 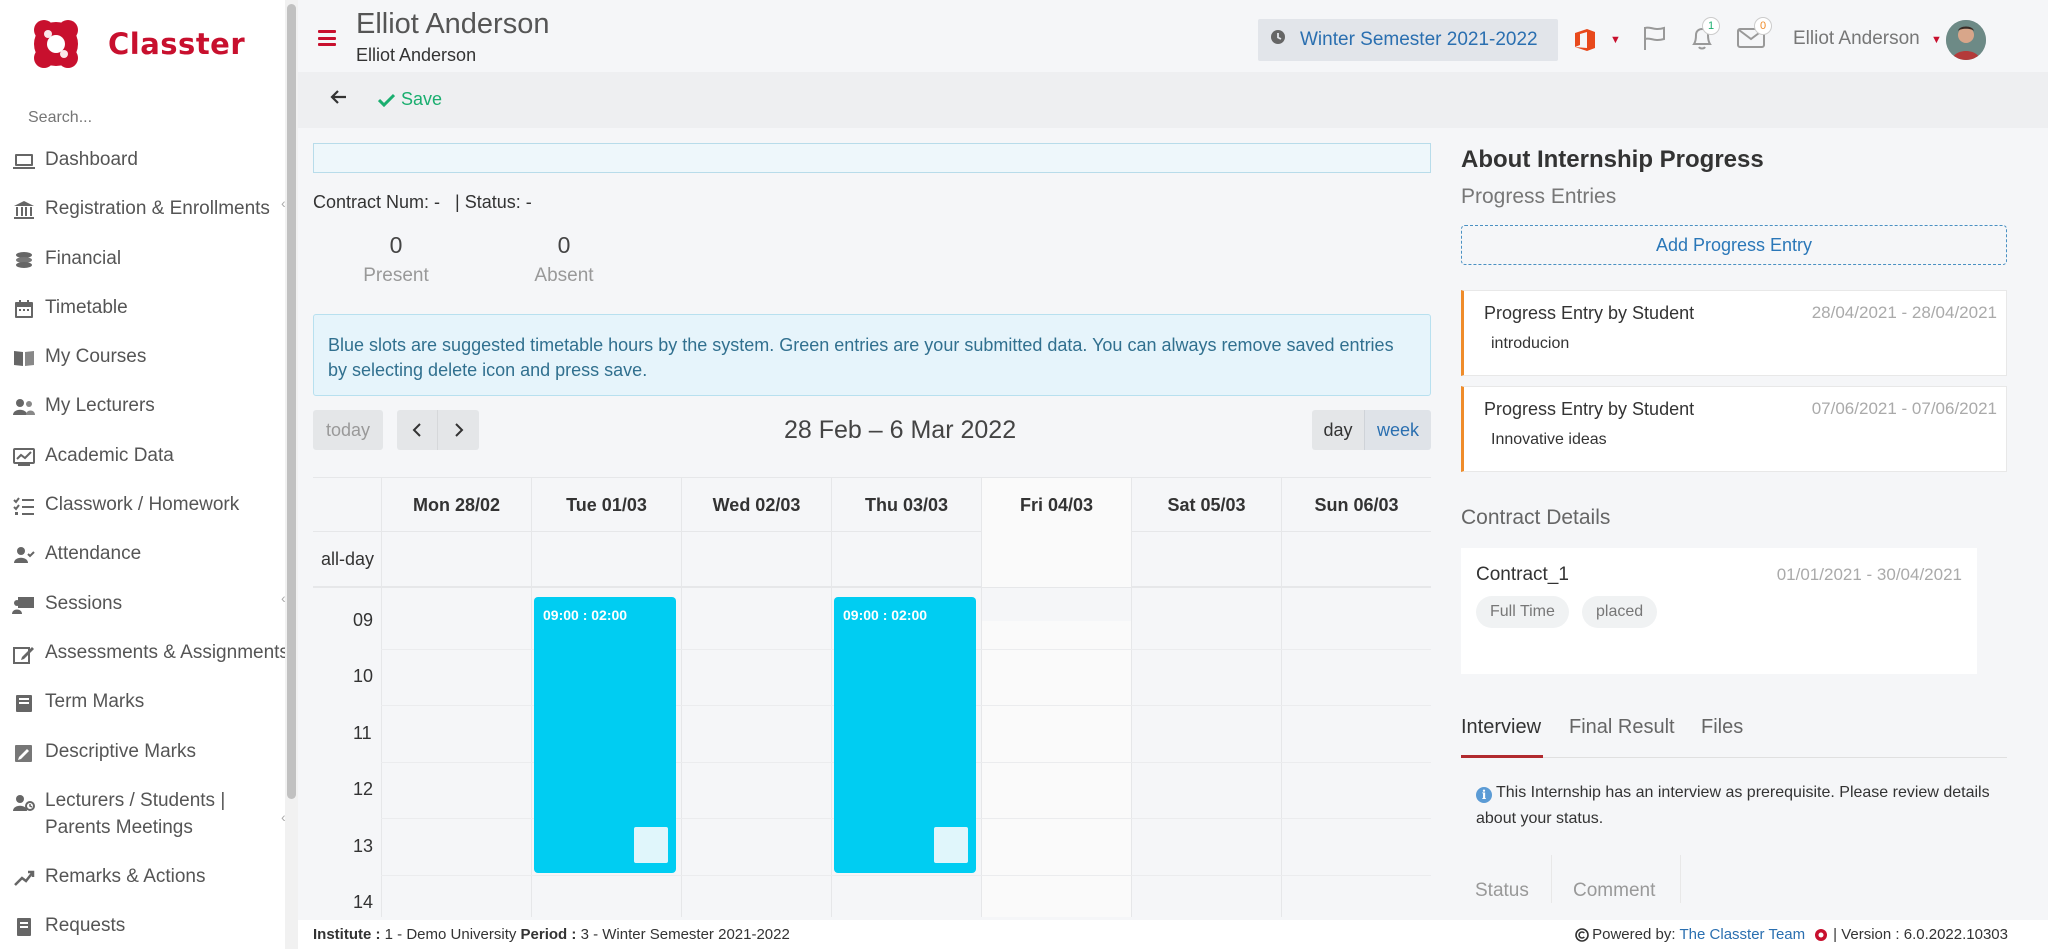 What do you see at coordinates (348, 430) in the screenshot?
I see `today-button: today` at bounding box center [348, 430].